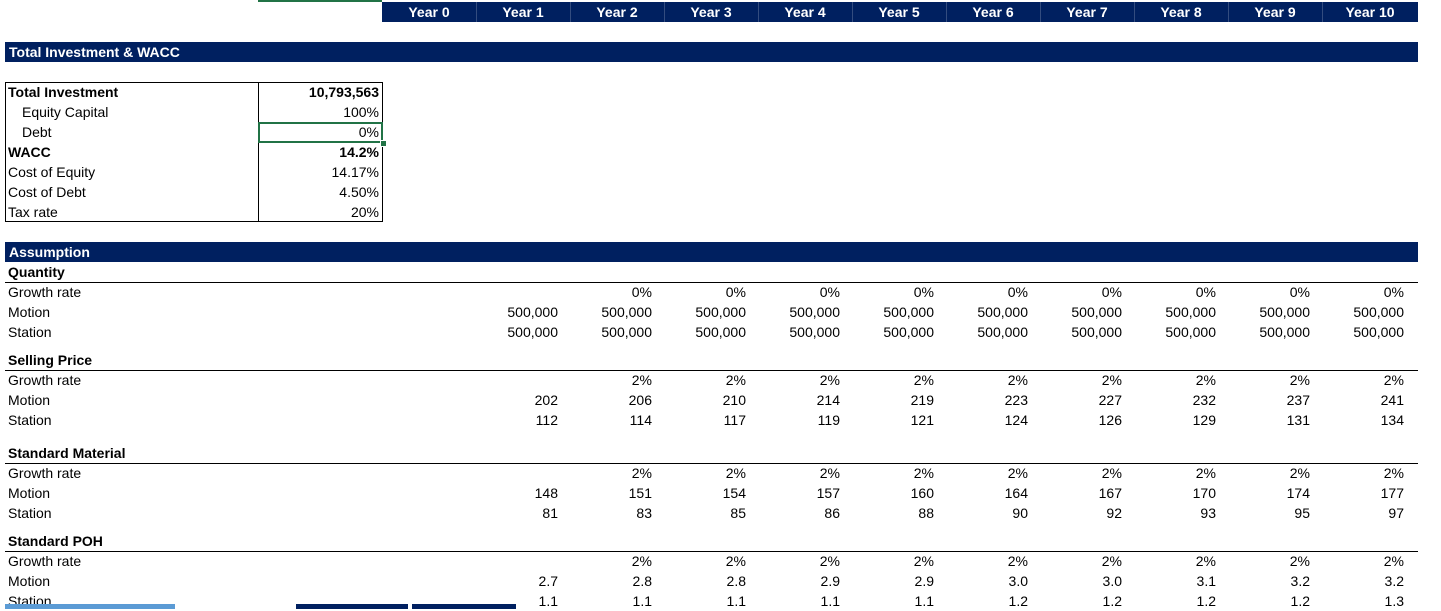 The width and height of the screenshot is (1441, 611). What do you see at coordinates (1110, 400) in the screenshot?
I see `assumption-cell: 227` at bounding box center [1110, 400].